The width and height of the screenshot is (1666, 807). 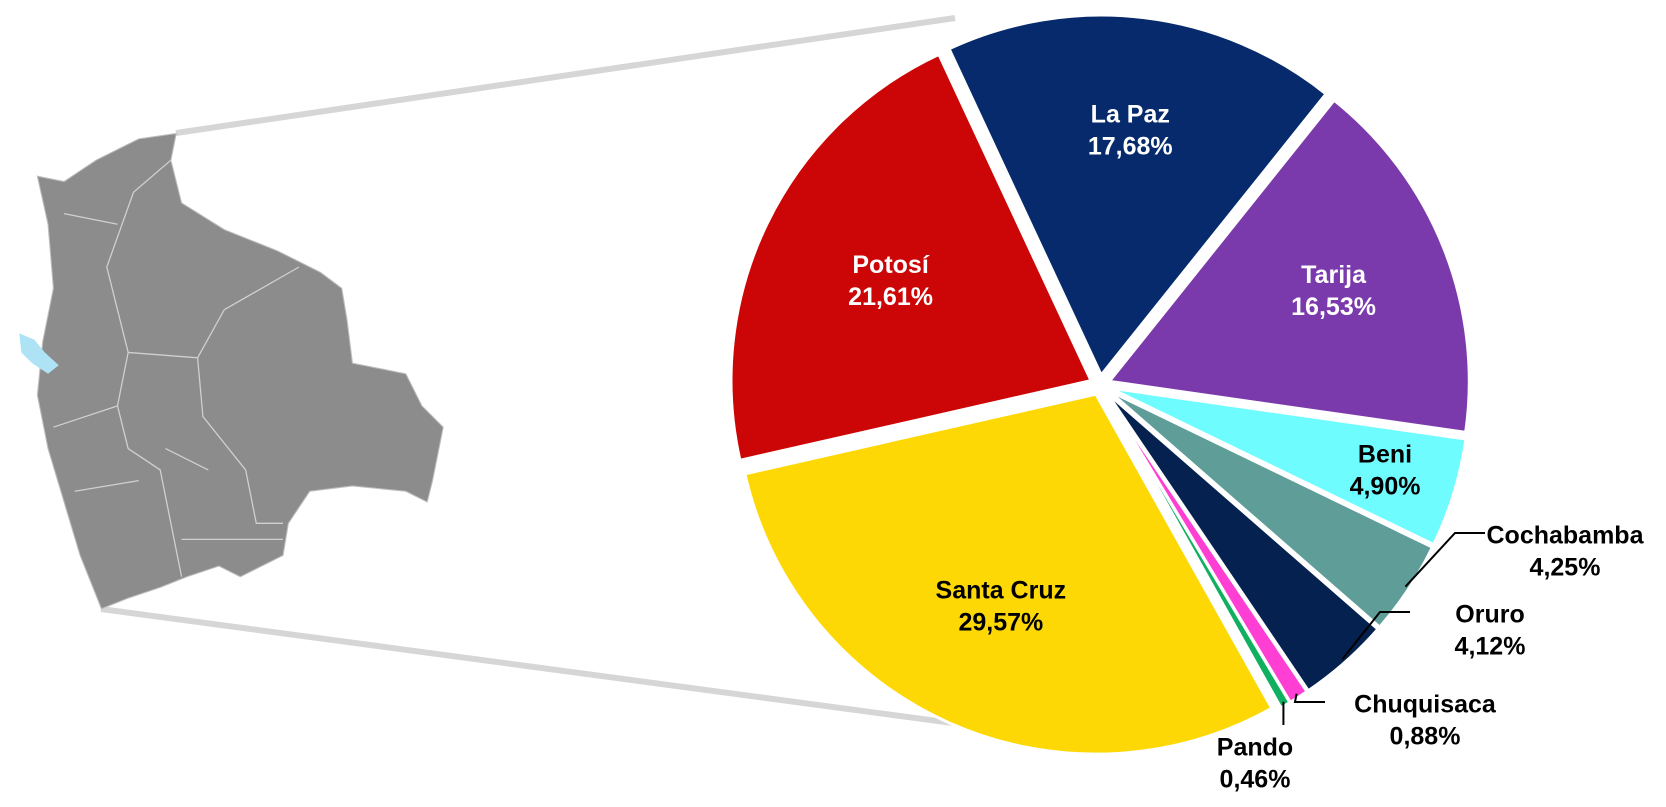 I want to click on slice-value-label: 21,61%, so click(x=890, y=297).